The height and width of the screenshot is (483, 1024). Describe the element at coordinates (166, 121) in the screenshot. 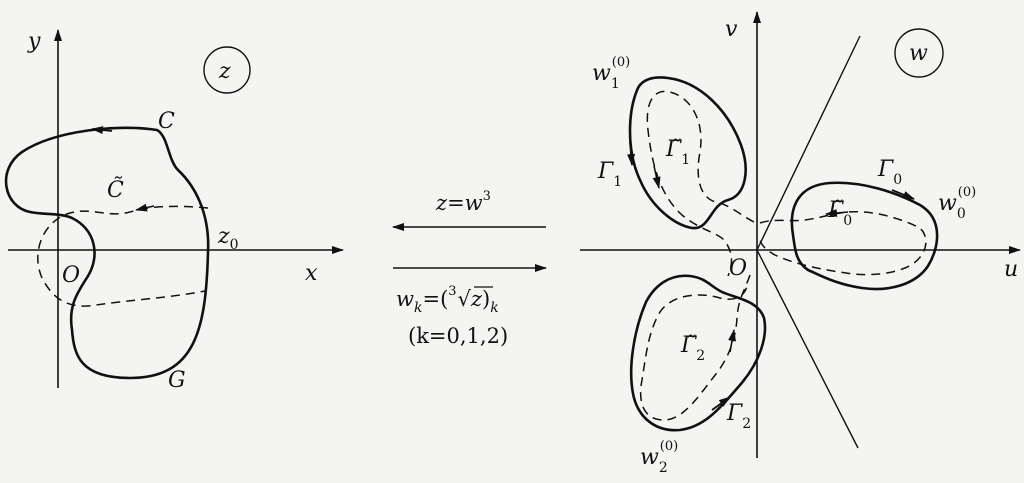

I see `curve-C-label: C` at that location.